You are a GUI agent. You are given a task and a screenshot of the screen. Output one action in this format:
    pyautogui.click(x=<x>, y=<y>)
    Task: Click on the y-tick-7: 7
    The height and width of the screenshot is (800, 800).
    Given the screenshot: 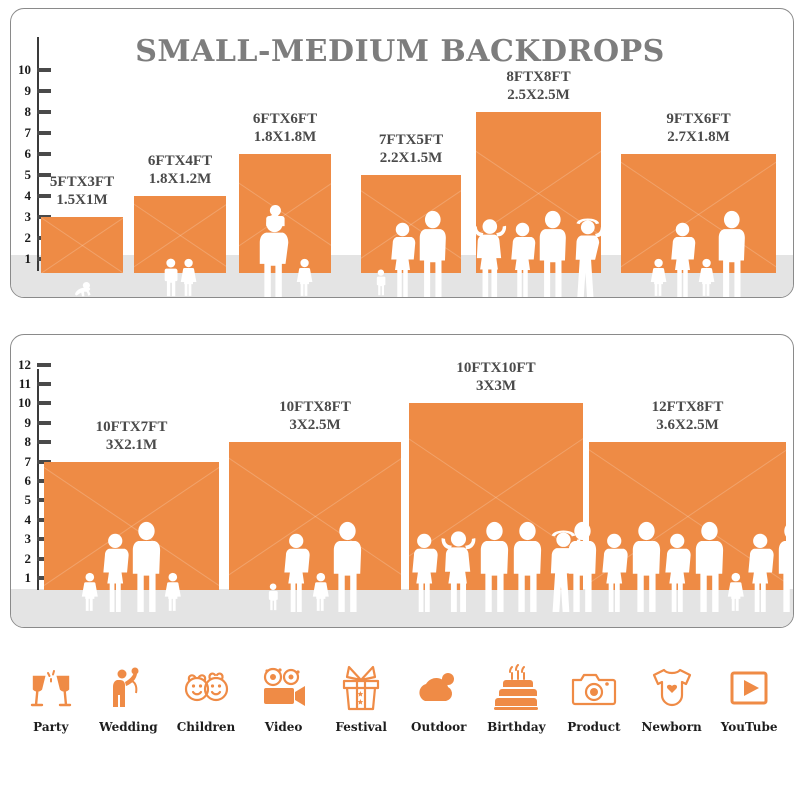 What is the action you would take?
    pyautogui.click(x=31, y=133)
    